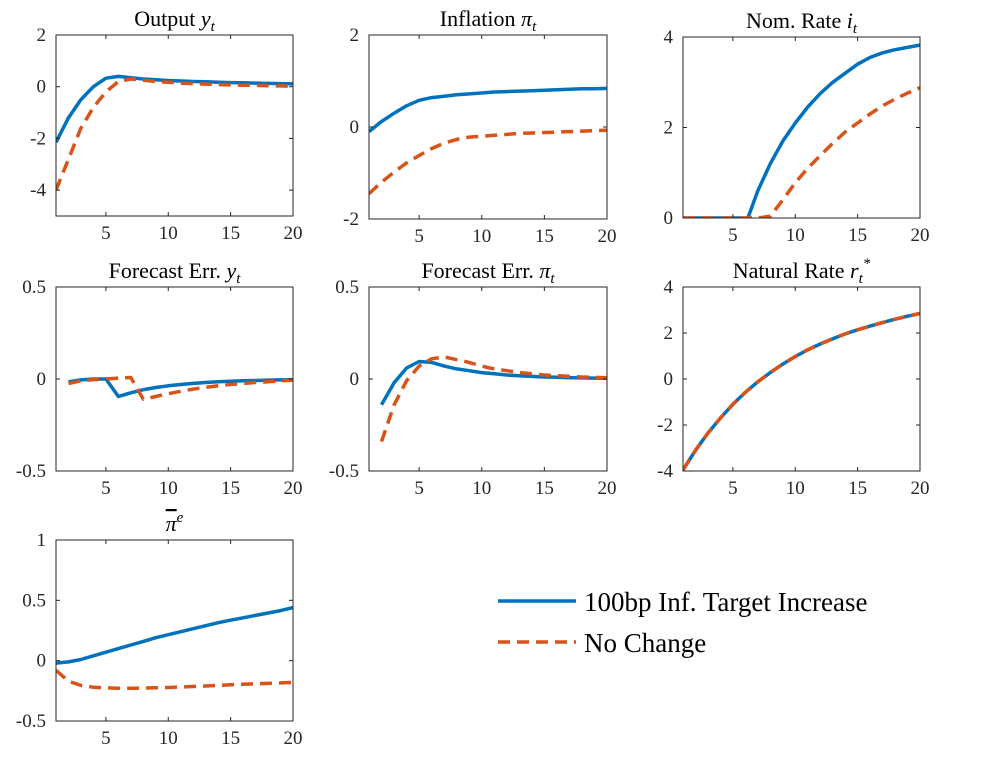  I want to click on panel-title: Output yt, so click(174, 20).